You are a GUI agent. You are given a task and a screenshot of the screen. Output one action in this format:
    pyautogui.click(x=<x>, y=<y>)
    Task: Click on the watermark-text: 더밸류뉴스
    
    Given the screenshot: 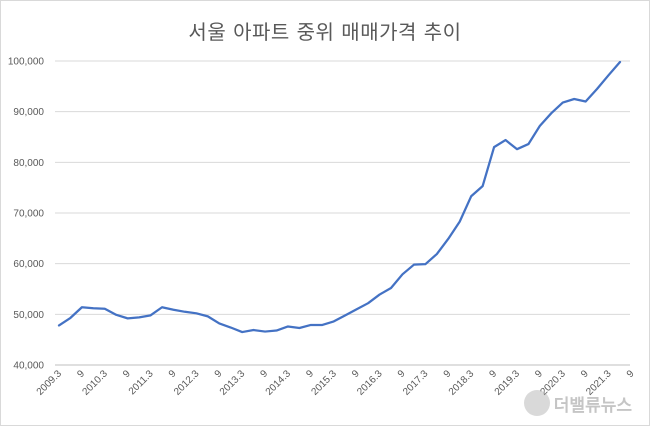 What is the action you would take?
    pyautogui.click(x=592, y=405)
    